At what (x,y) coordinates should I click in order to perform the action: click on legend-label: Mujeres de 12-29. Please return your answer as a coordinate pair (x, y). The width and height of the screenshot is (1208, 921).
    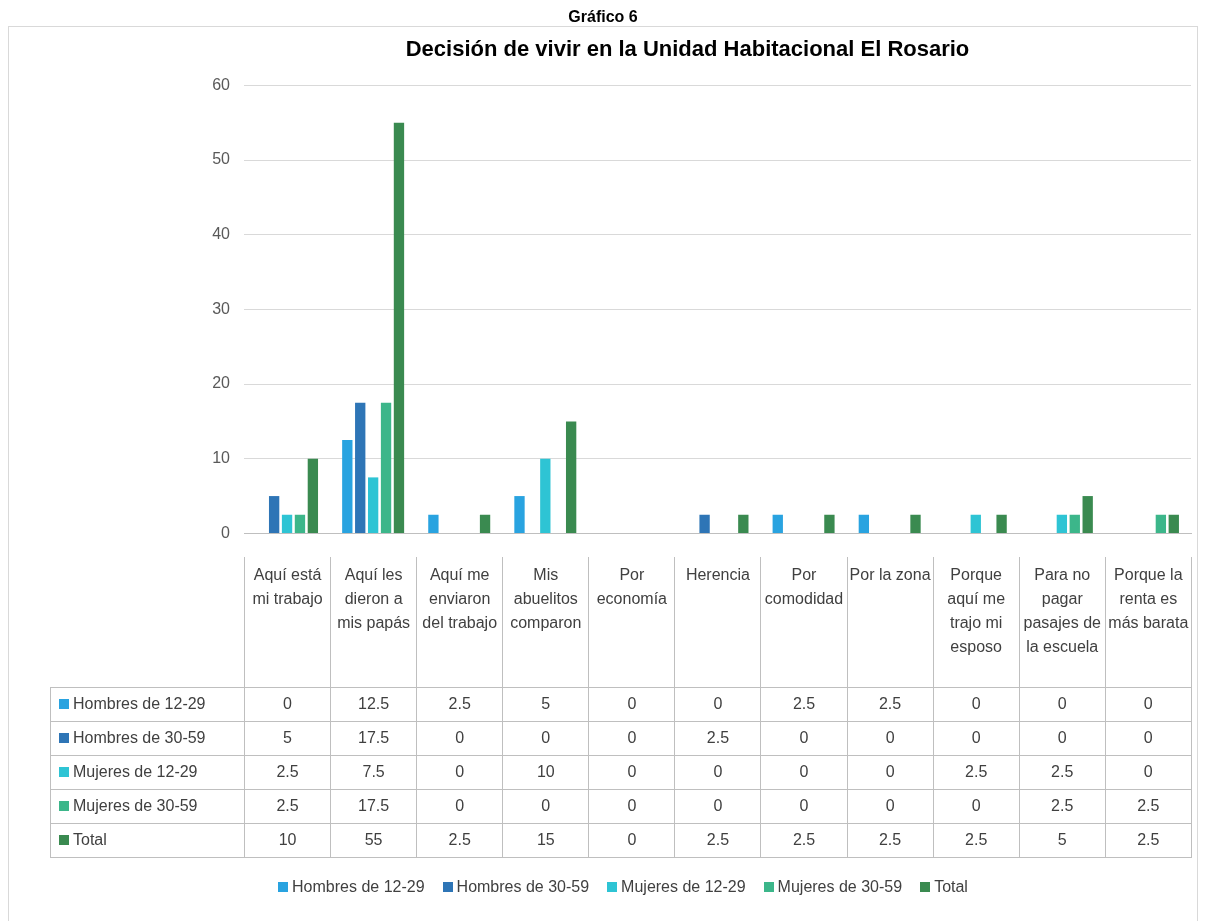
    Looking at the image, I should click on (147, 772).